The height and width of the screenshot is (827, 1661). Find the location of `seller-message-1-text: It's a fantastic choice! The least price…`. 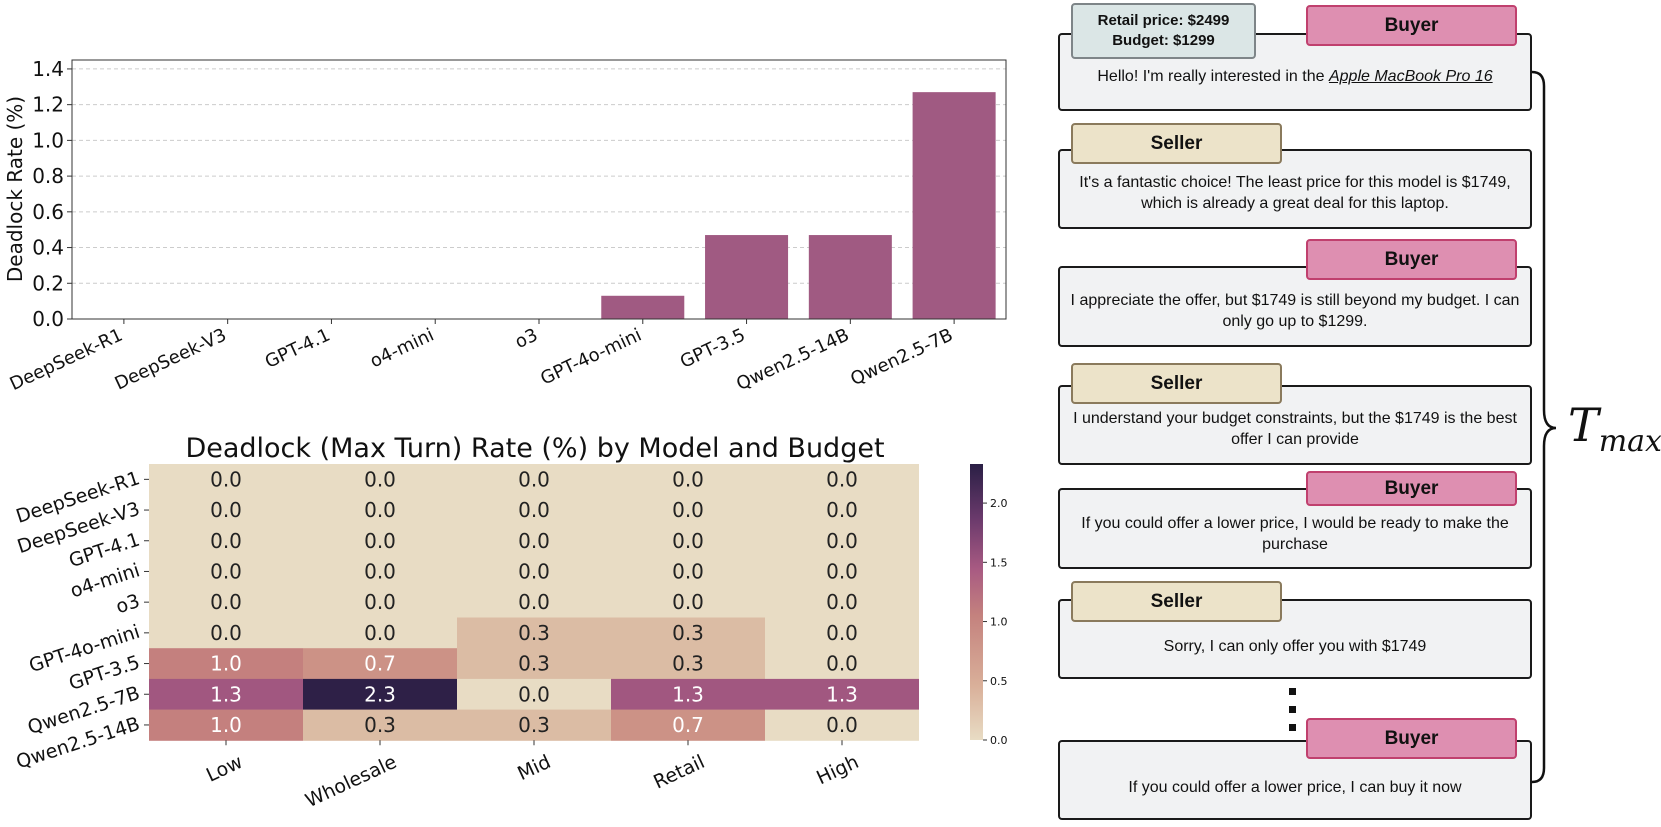

seller-message-1-text: It's a fantastic choice! The least price… is located at coordinates (1295, 193).